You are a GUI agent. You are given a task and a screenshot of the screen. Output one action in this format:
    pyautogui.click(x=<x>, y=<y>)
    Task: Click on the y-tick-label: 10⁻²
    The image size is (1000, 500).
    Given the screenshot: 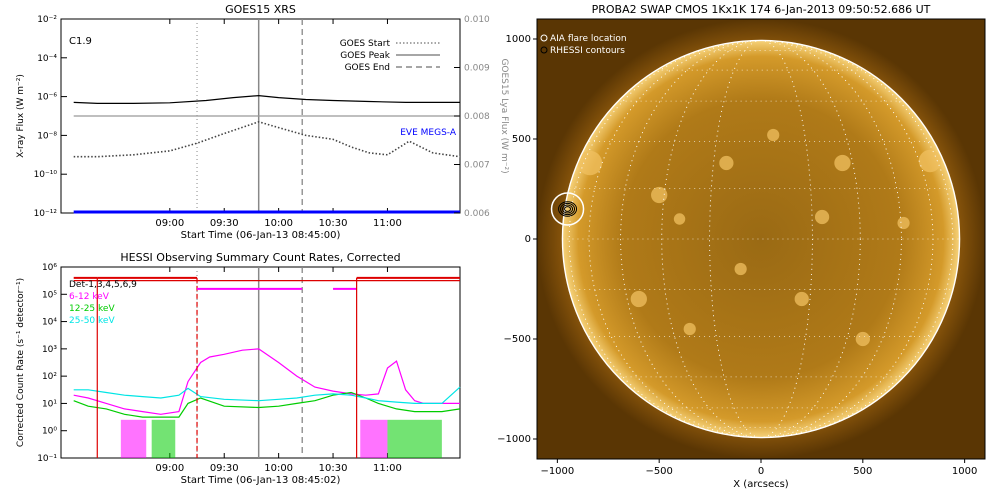 What is the action you would take?
    pyautogui.click(x=47, y=20)
    